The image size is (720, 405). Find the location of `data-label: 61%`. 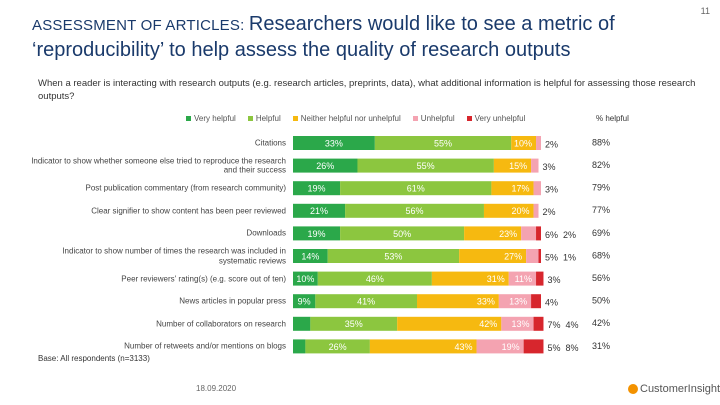

data-label: 61% is located at coordinates (416, 189).